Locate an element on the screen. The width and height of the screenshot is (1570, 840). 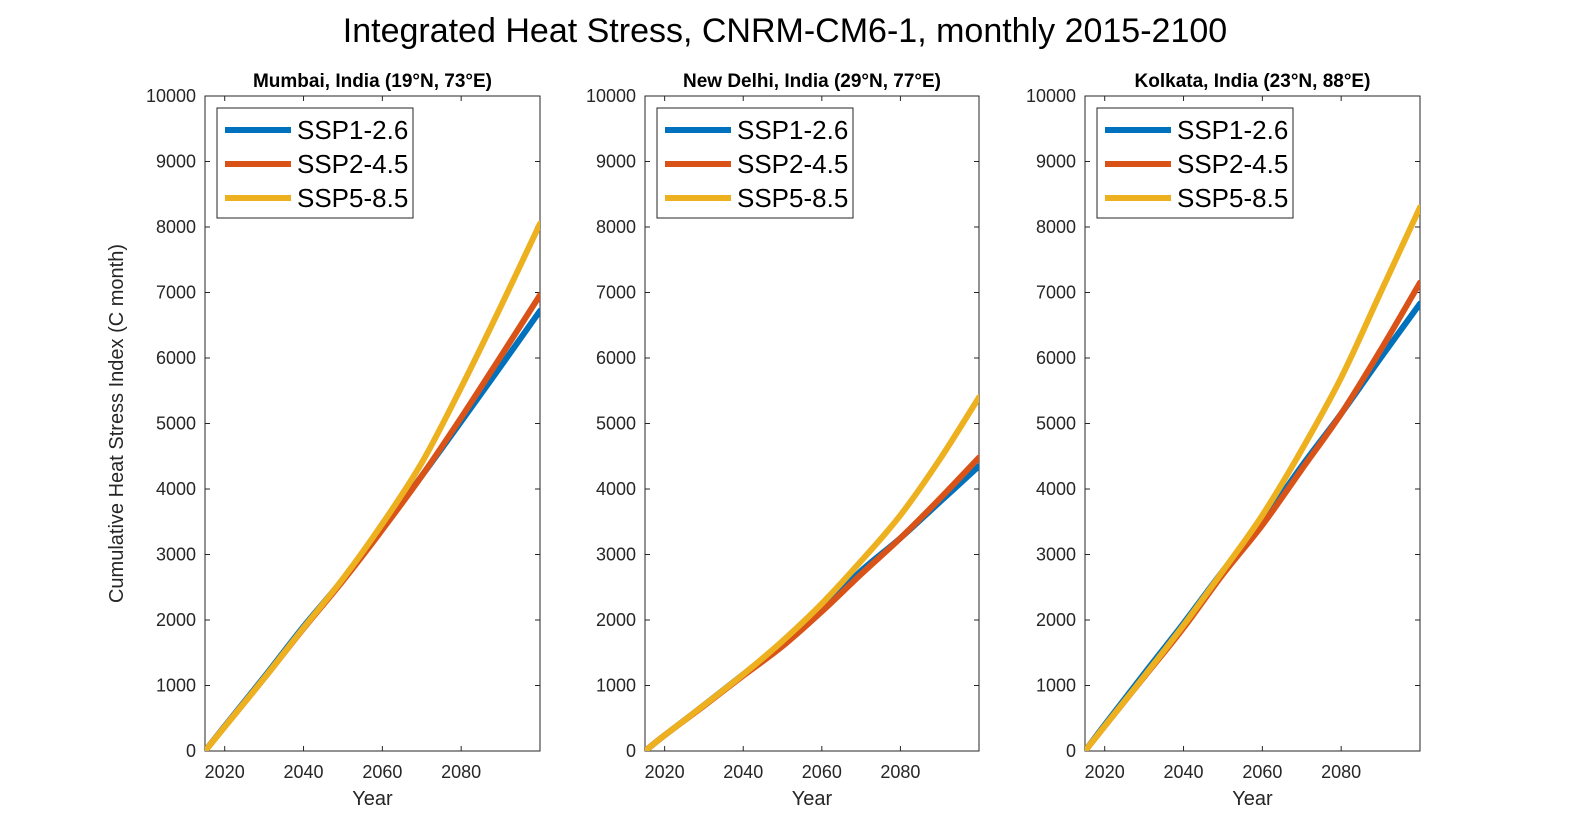
panel-title: Mumbai, India (19°N, 73°E) is located at coordinates (372, 81).